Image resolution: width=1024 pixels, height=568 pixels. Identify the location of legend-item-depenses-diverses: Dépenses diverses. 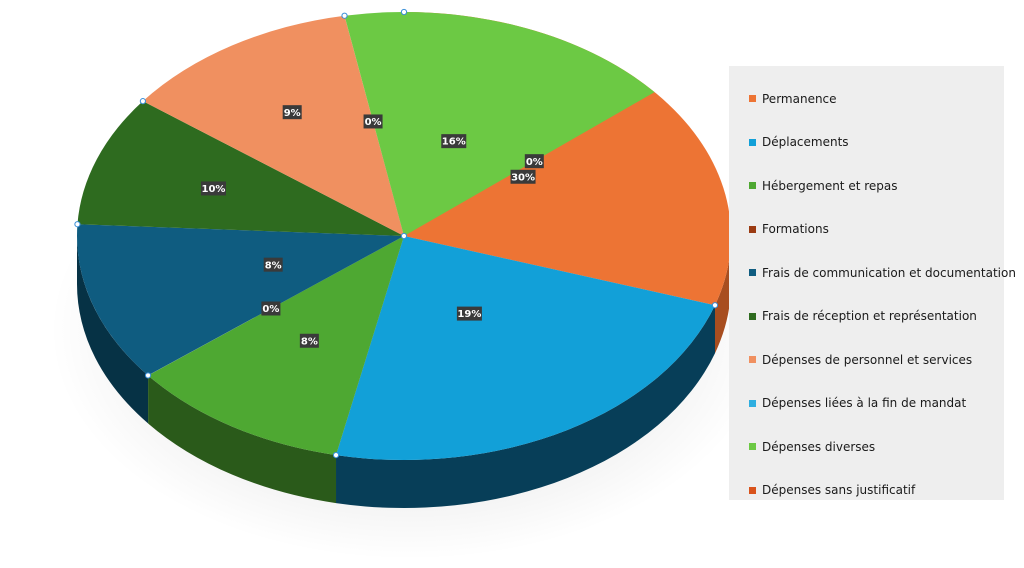
(876, 447).